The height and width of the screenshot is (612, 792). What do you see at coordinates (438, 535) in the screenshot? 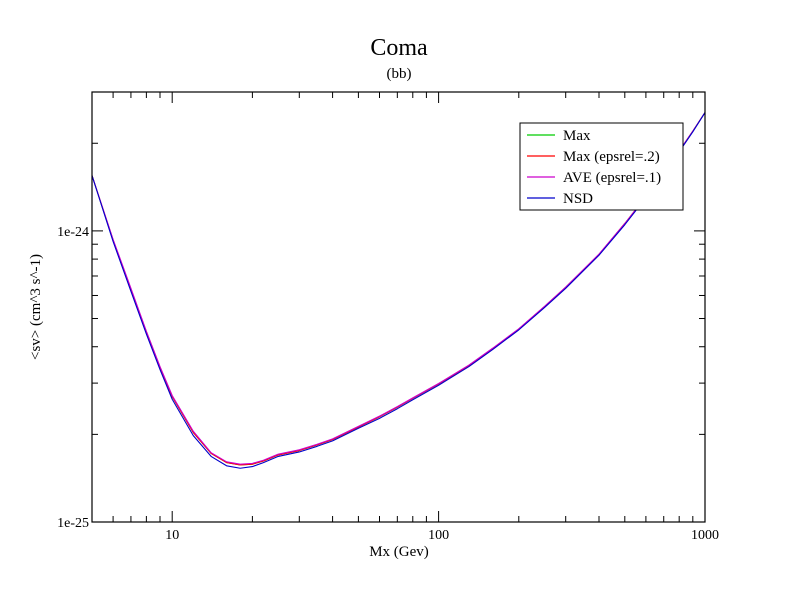
I see `x-tick-label: 100` at bounding box center [438, 535].